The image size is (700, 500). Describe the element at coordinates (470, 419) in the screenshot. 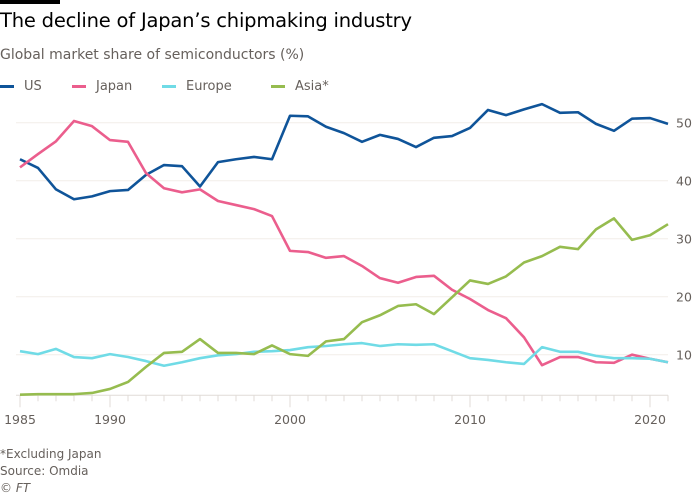

I see `x-tick-label: 2010` at that location.